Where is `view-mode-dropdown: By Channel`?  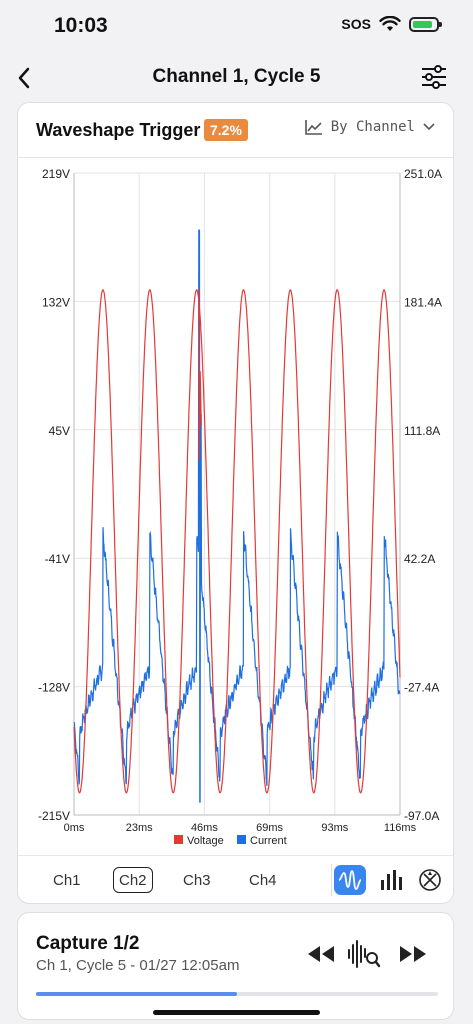
view-mode-dropdown: By Channel is located at coordinates (369, 127).